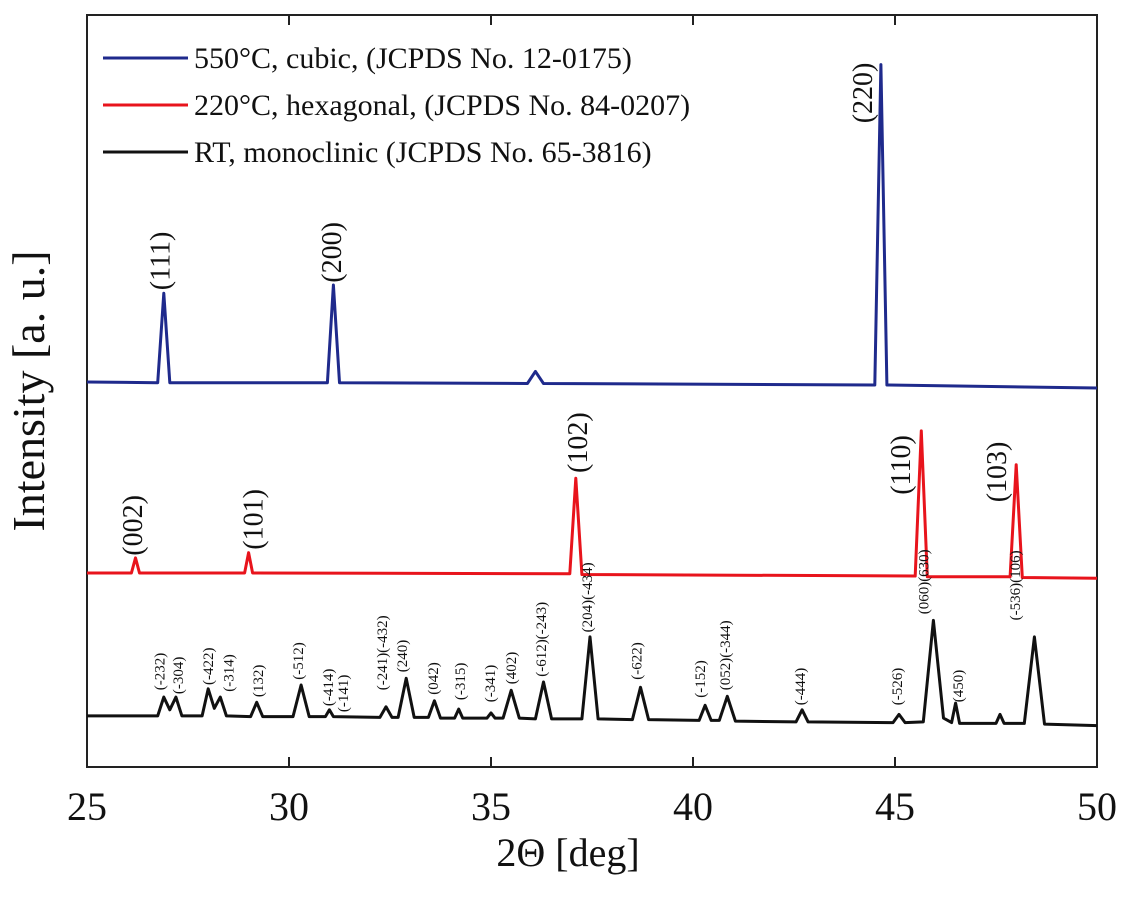  Describe the element at coordinates (693, 806) in the screenshot. I see `x-tick-label: 40` at that location.